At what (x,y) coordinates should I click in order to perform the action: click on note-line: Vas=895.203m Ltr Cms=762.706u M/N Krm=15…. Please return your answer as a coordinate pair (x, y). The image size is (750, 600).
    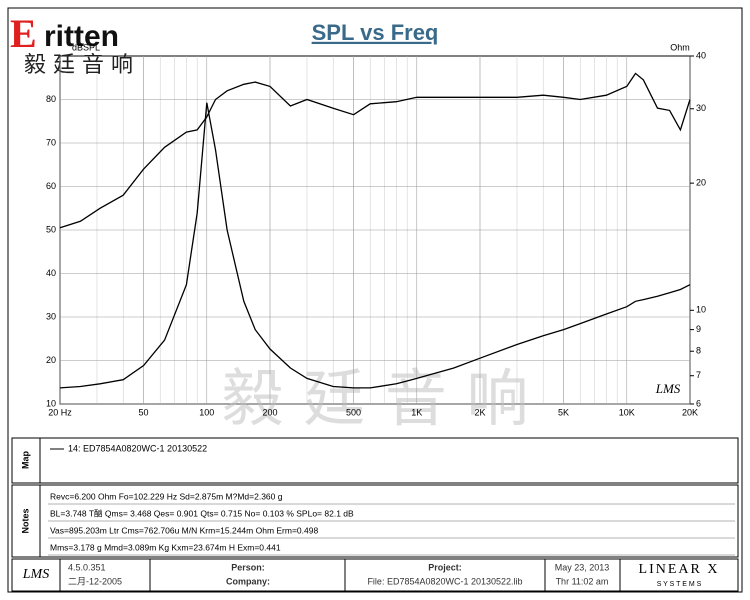
    Looking at the image, I should click on (184, 530).